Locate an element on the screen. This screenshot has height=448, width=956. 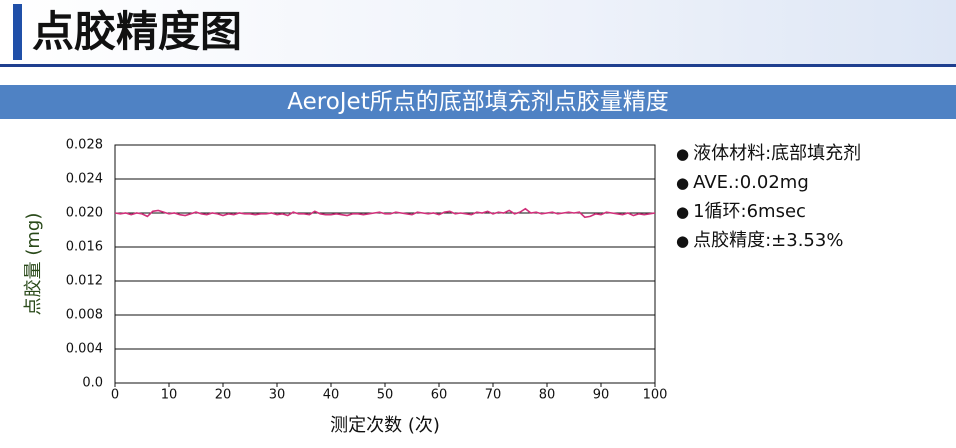
note: 液体材料:底部填充剂 is located at coordinates (768, 153).